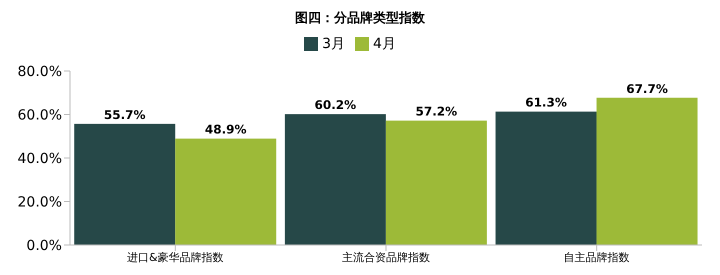 Image resolution: width=720 pixels, height=275 pixels. What do you see at coordinates (386, 257) in the screenshot?
I see `x-tick-label: 主流合资品牌指数` at bounding box center [386, 257].